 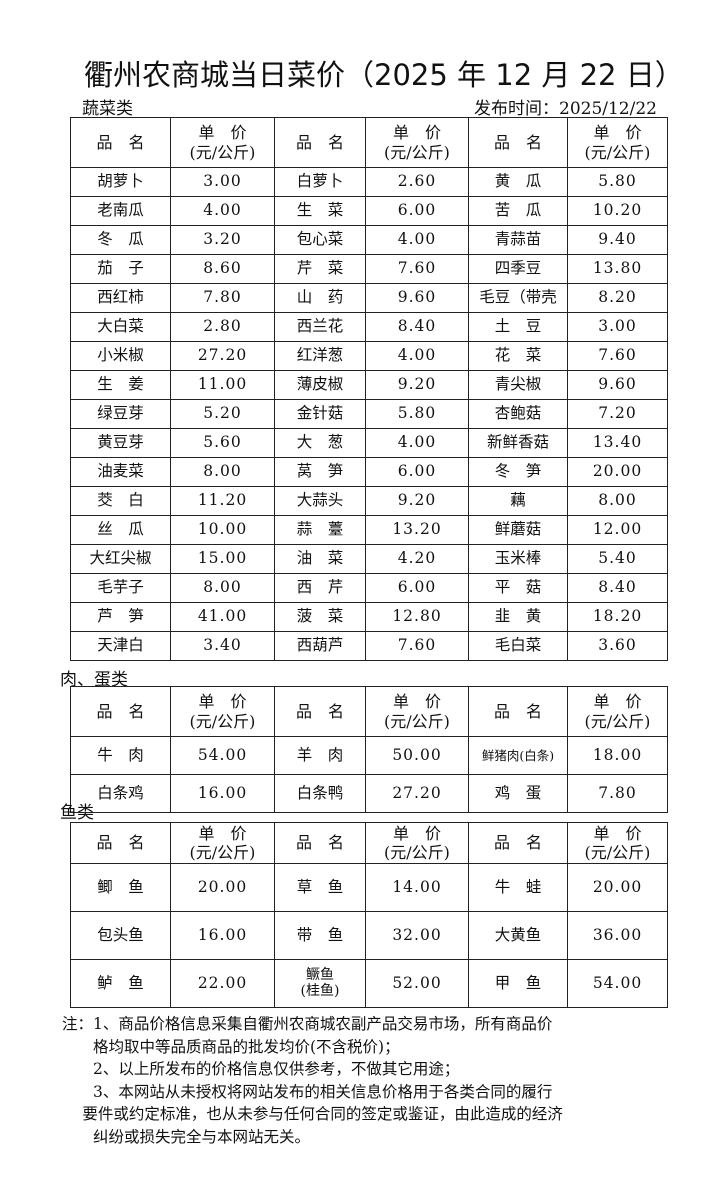 I want to click on table-row: 绿豆芽 5.20 金针菇 5.80 杏鲍菇 7.20, so click(x=369, y=414).